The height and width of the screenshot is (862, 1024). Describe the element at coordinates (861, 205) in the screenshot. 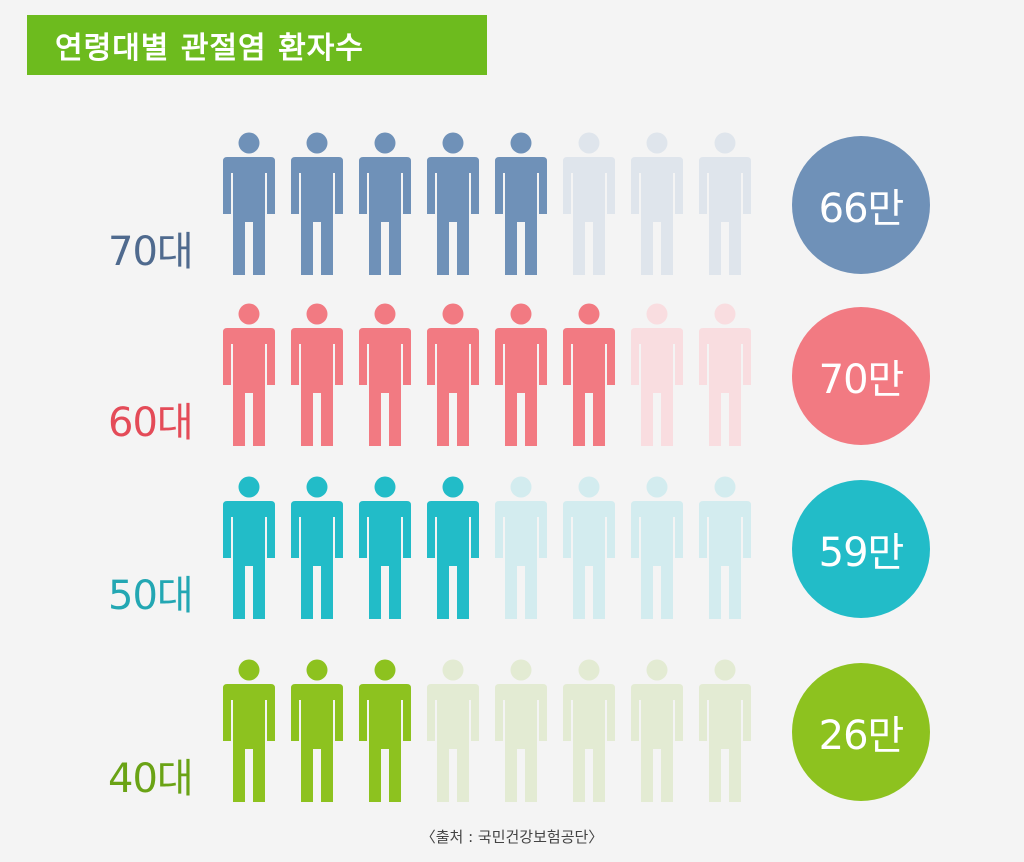

I see `value-badge: 66만` at that location.